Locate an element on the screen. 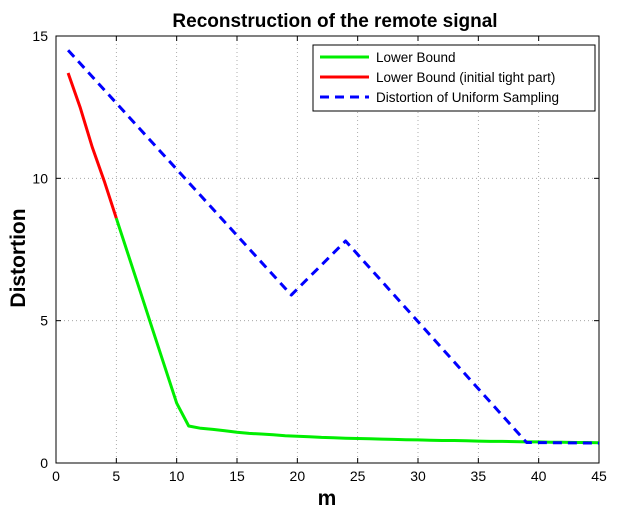  x-tick-label: 15 is located at coordinates (237, 476).